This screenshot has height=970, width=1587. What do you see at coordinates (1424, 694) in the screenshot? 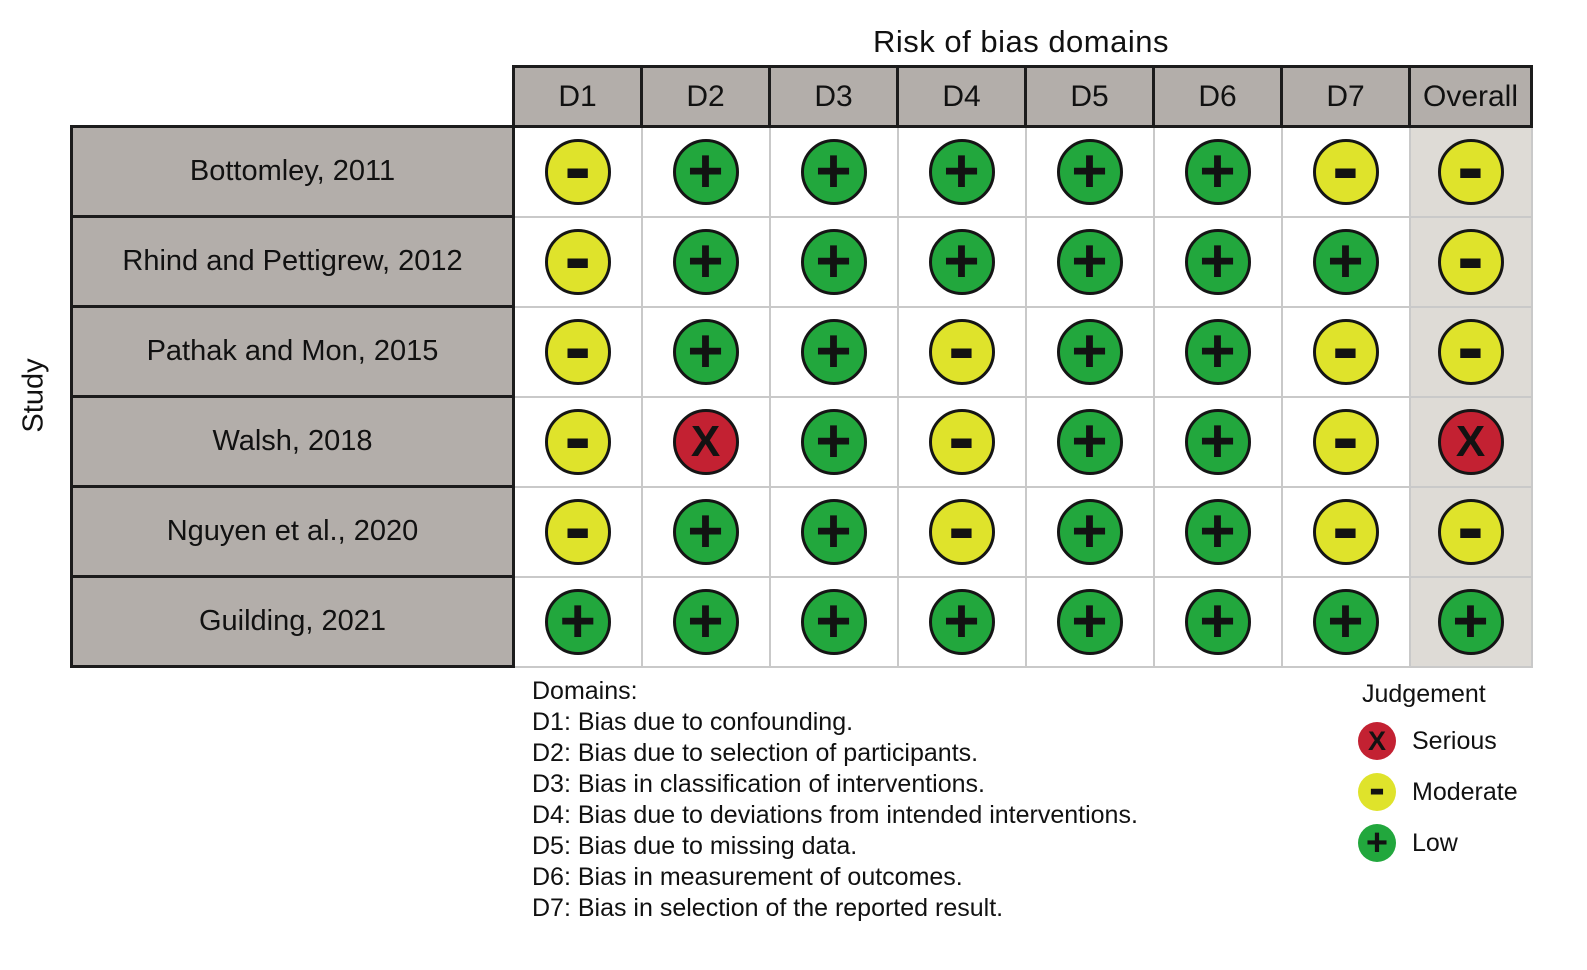
I see `legend-title: Judgement` at bounding box center [1424, 694].